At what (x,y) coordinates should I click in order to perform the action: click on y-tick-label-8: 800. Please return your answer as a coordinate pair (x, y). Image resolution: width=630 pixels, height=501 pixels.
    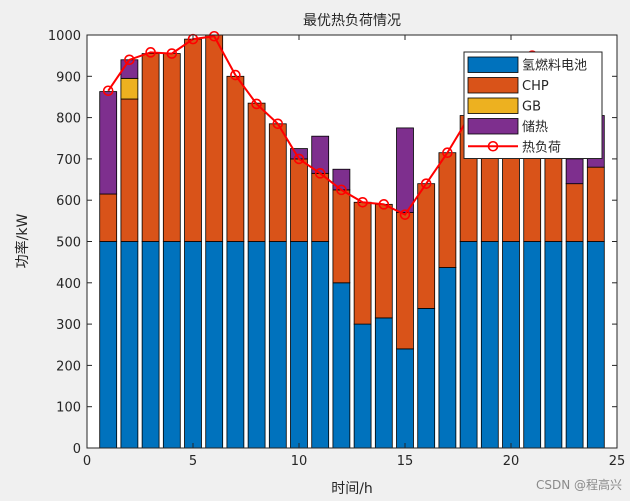
    Looking at the image, I should click on (68, 119).